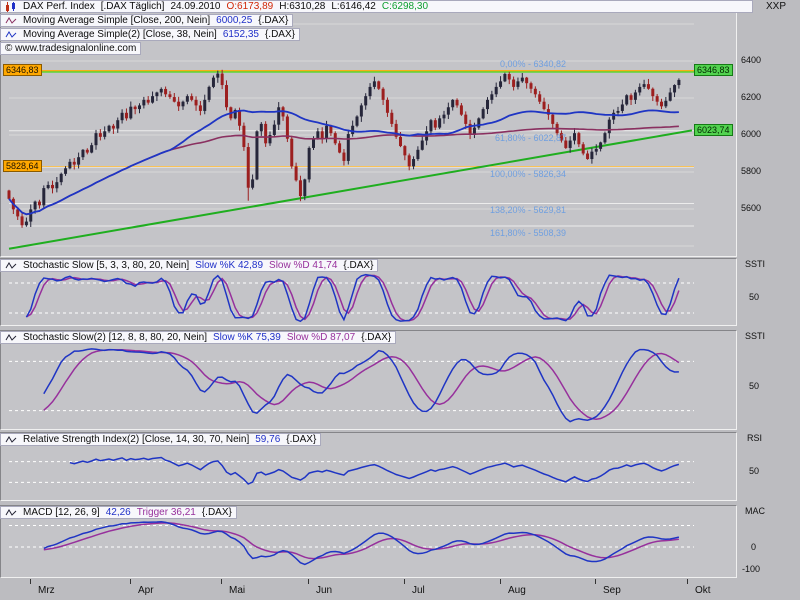 The image size is (800, 600). What do you see at coordinates (755, 336) in the screenshot?
I see `stoch2-axis-title: SSTI` at bounding box center [755, 336].